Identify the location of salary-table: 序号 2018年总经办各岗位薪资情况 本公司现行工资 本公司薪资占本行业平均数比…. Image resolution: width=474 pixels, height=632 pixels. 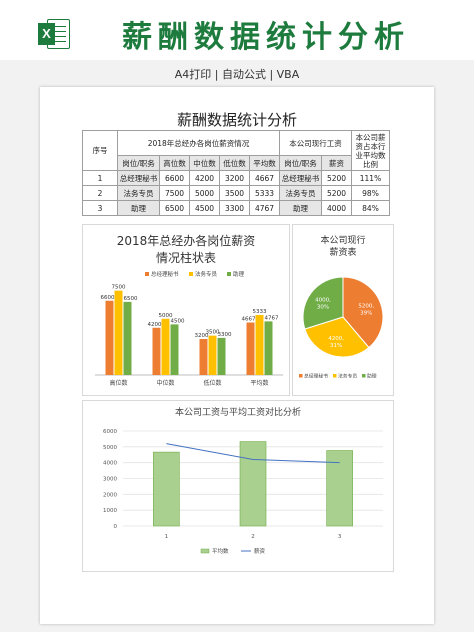
(236, 173).